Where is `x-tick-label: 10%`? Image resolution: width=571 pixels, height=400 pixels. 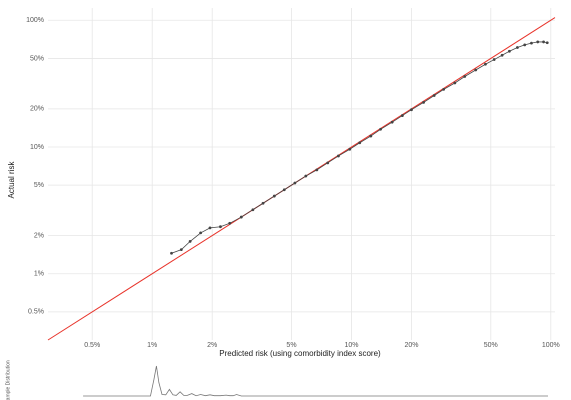 x-tick-label: 10% is located at coordinates (351, 345).